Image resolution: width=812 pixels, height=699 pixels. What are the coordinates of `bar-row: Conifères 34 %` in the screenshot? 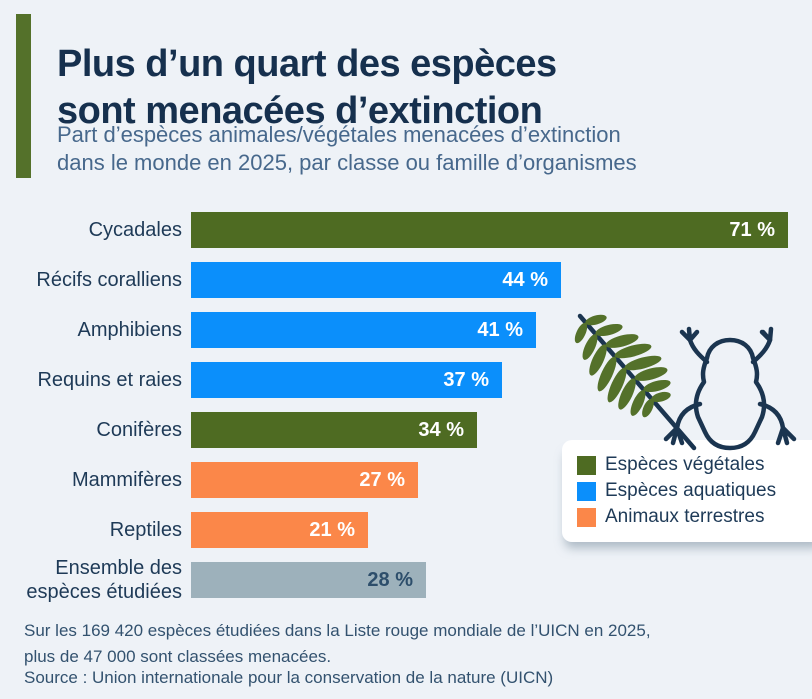 It's located at (406, 430).